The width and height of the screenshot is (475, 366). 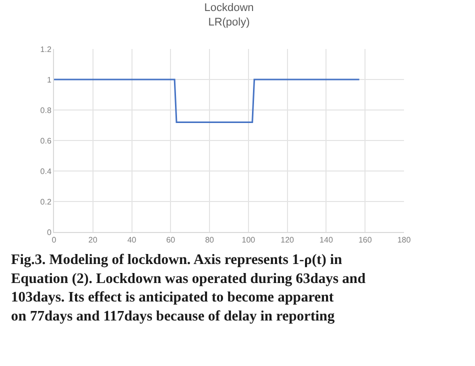 I want to click on chart-title: Lockdown, so click(x=229, y=8).